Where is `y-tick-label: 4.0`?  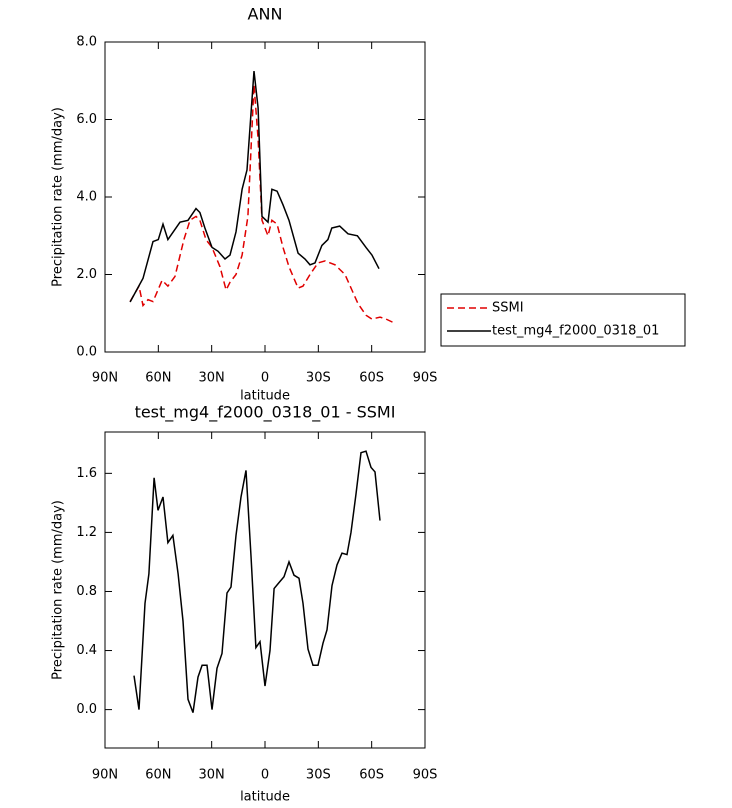
y-tick-label: 4.0 is located at coordinates (86, 197).